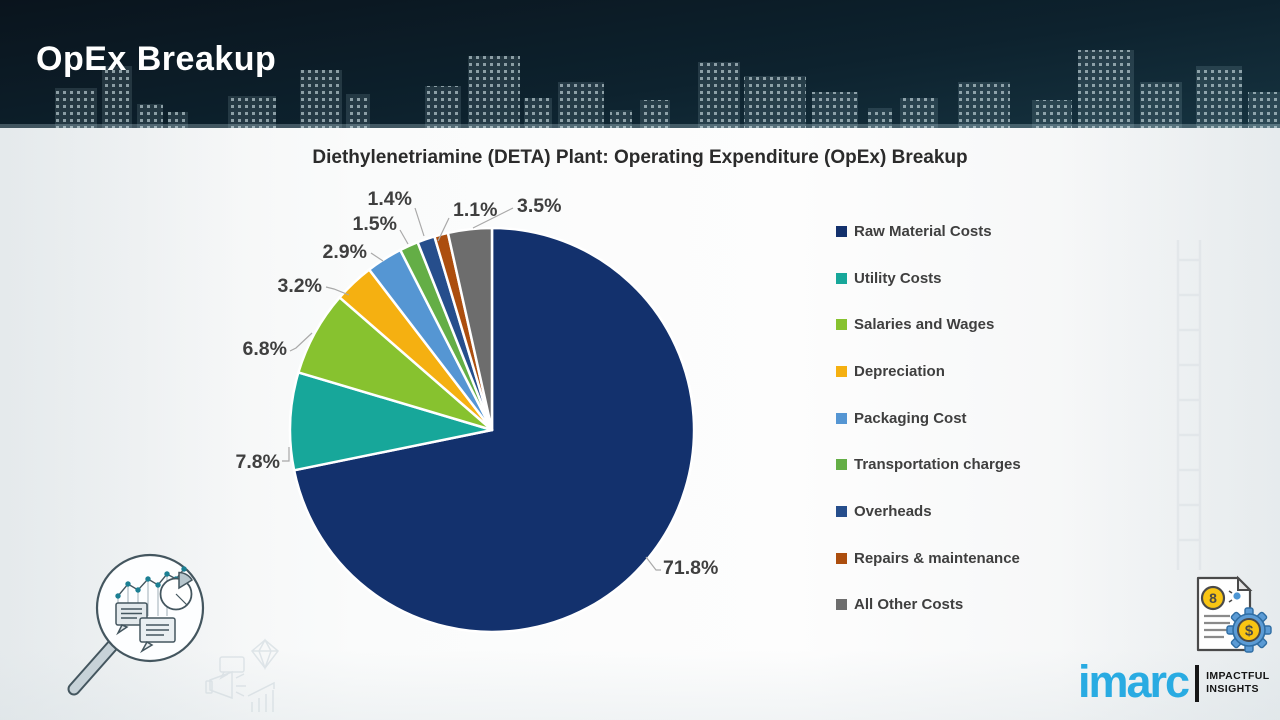 This screenshot has width=1280, height=720. Describe the element at coordinates (1188, 407) in the screenshot. I see `faint-industrial-ladder-graphic` at that location.